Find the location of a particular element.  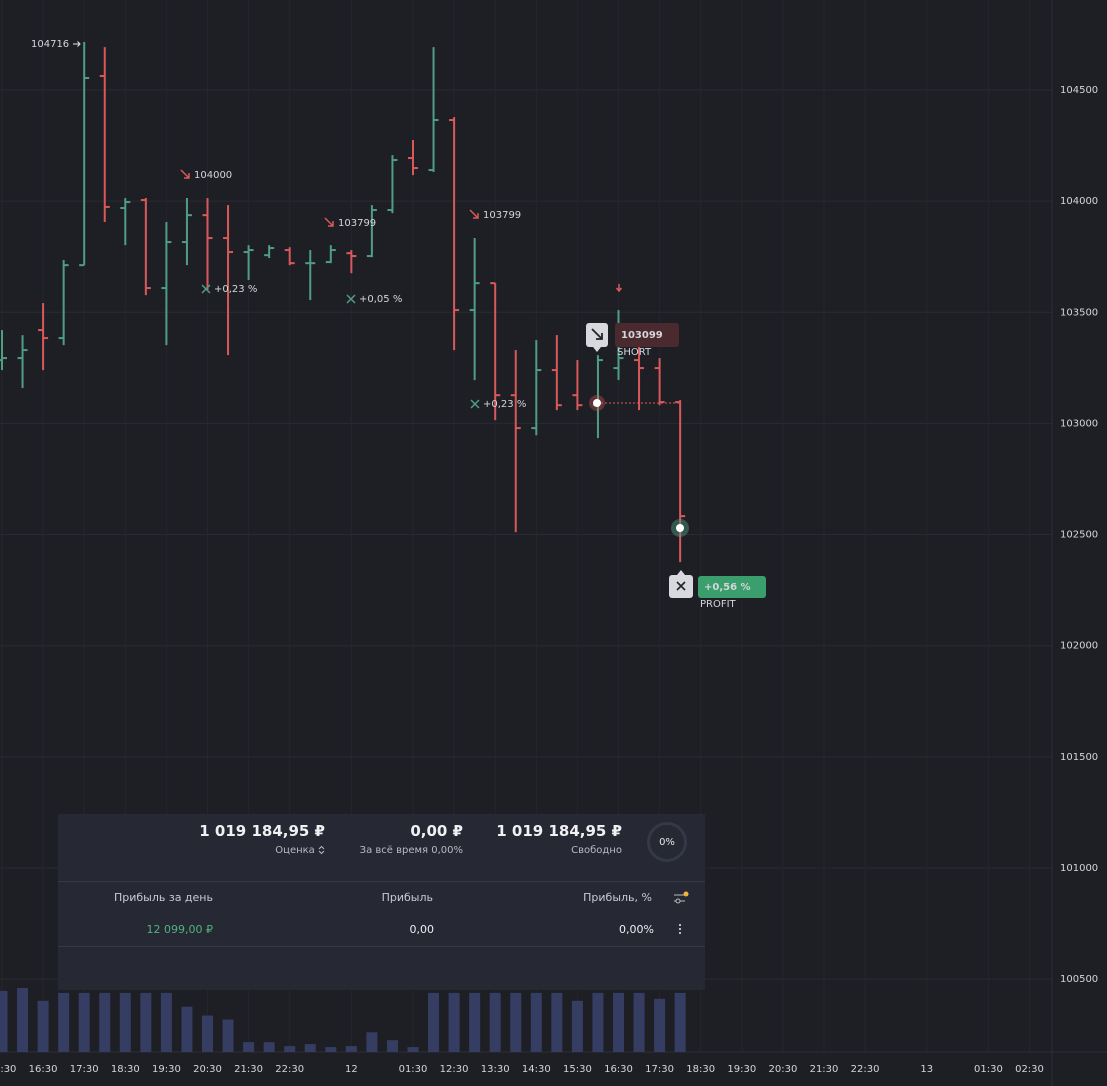

column-header: Прибыль is located at coordinates (407, 897).